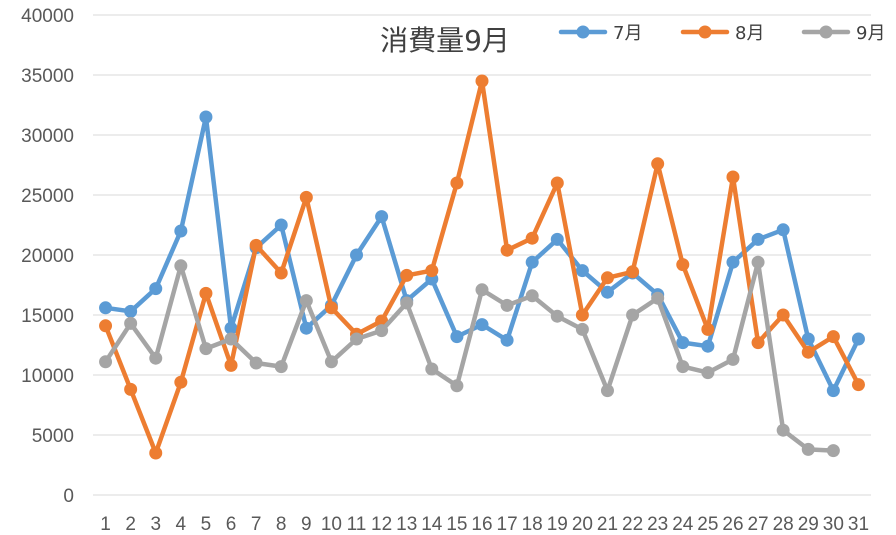 This screenshot has height=535, width=896. What do you see at coordinates (757, 524) in the screenshot?
I see `x-tick-label: 27` at bounding box center [757, 524].